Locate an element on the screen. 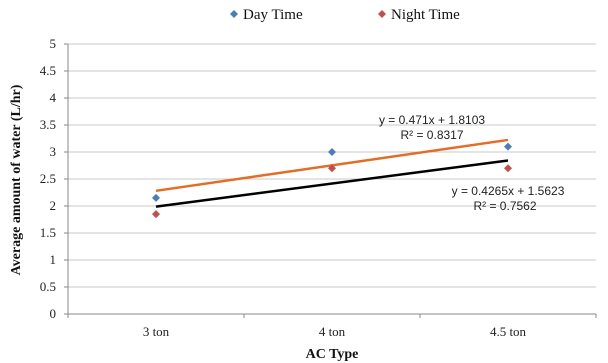 Image resolution: width=608 pixels, height=363 pixels. y-tick-label: 2.5 is located at coordinates (48, 178).